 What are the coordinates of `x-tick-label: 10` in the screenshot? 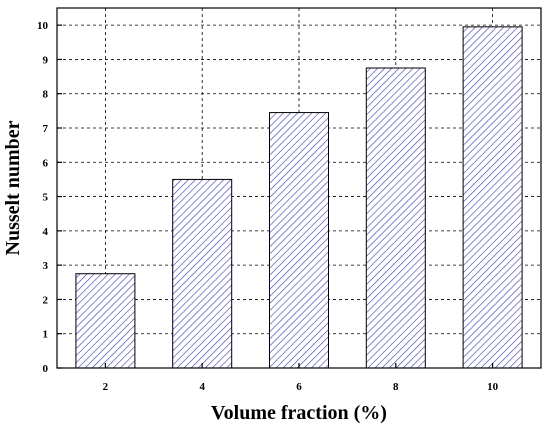 It's located at (493, 387).